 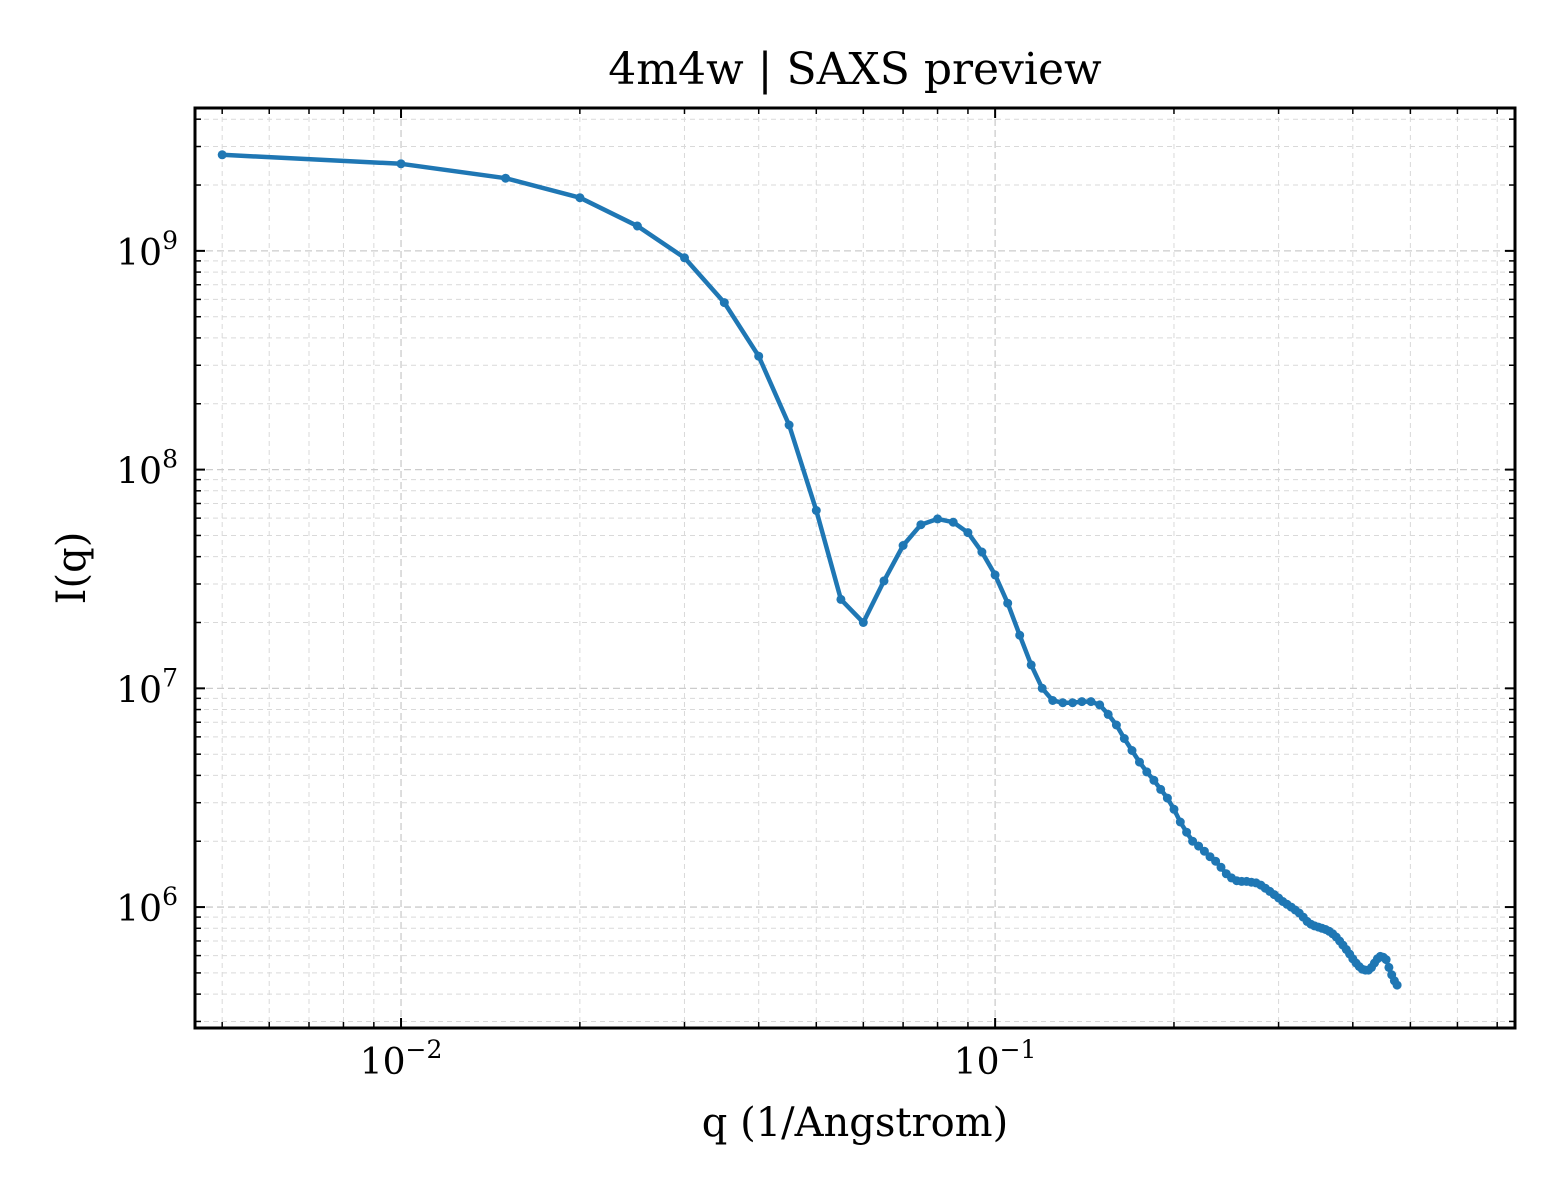 What do you see at coordinates (995, 1059) in the screenshot?
I see `x-tick-label: 10⁻¹` at bounding box center [995, 1059].